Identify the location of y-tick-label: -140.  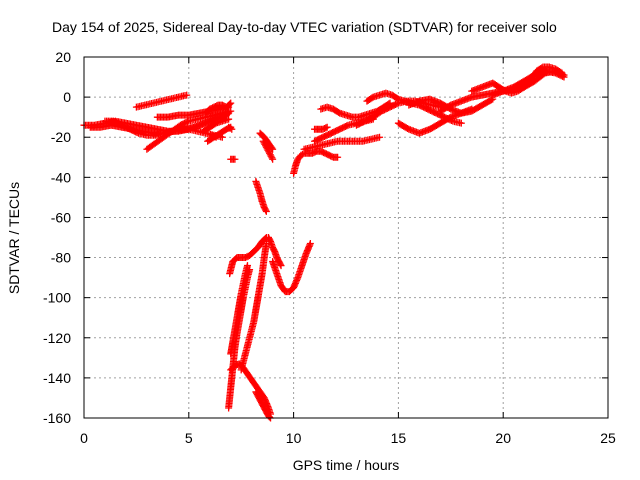
(57, 378).